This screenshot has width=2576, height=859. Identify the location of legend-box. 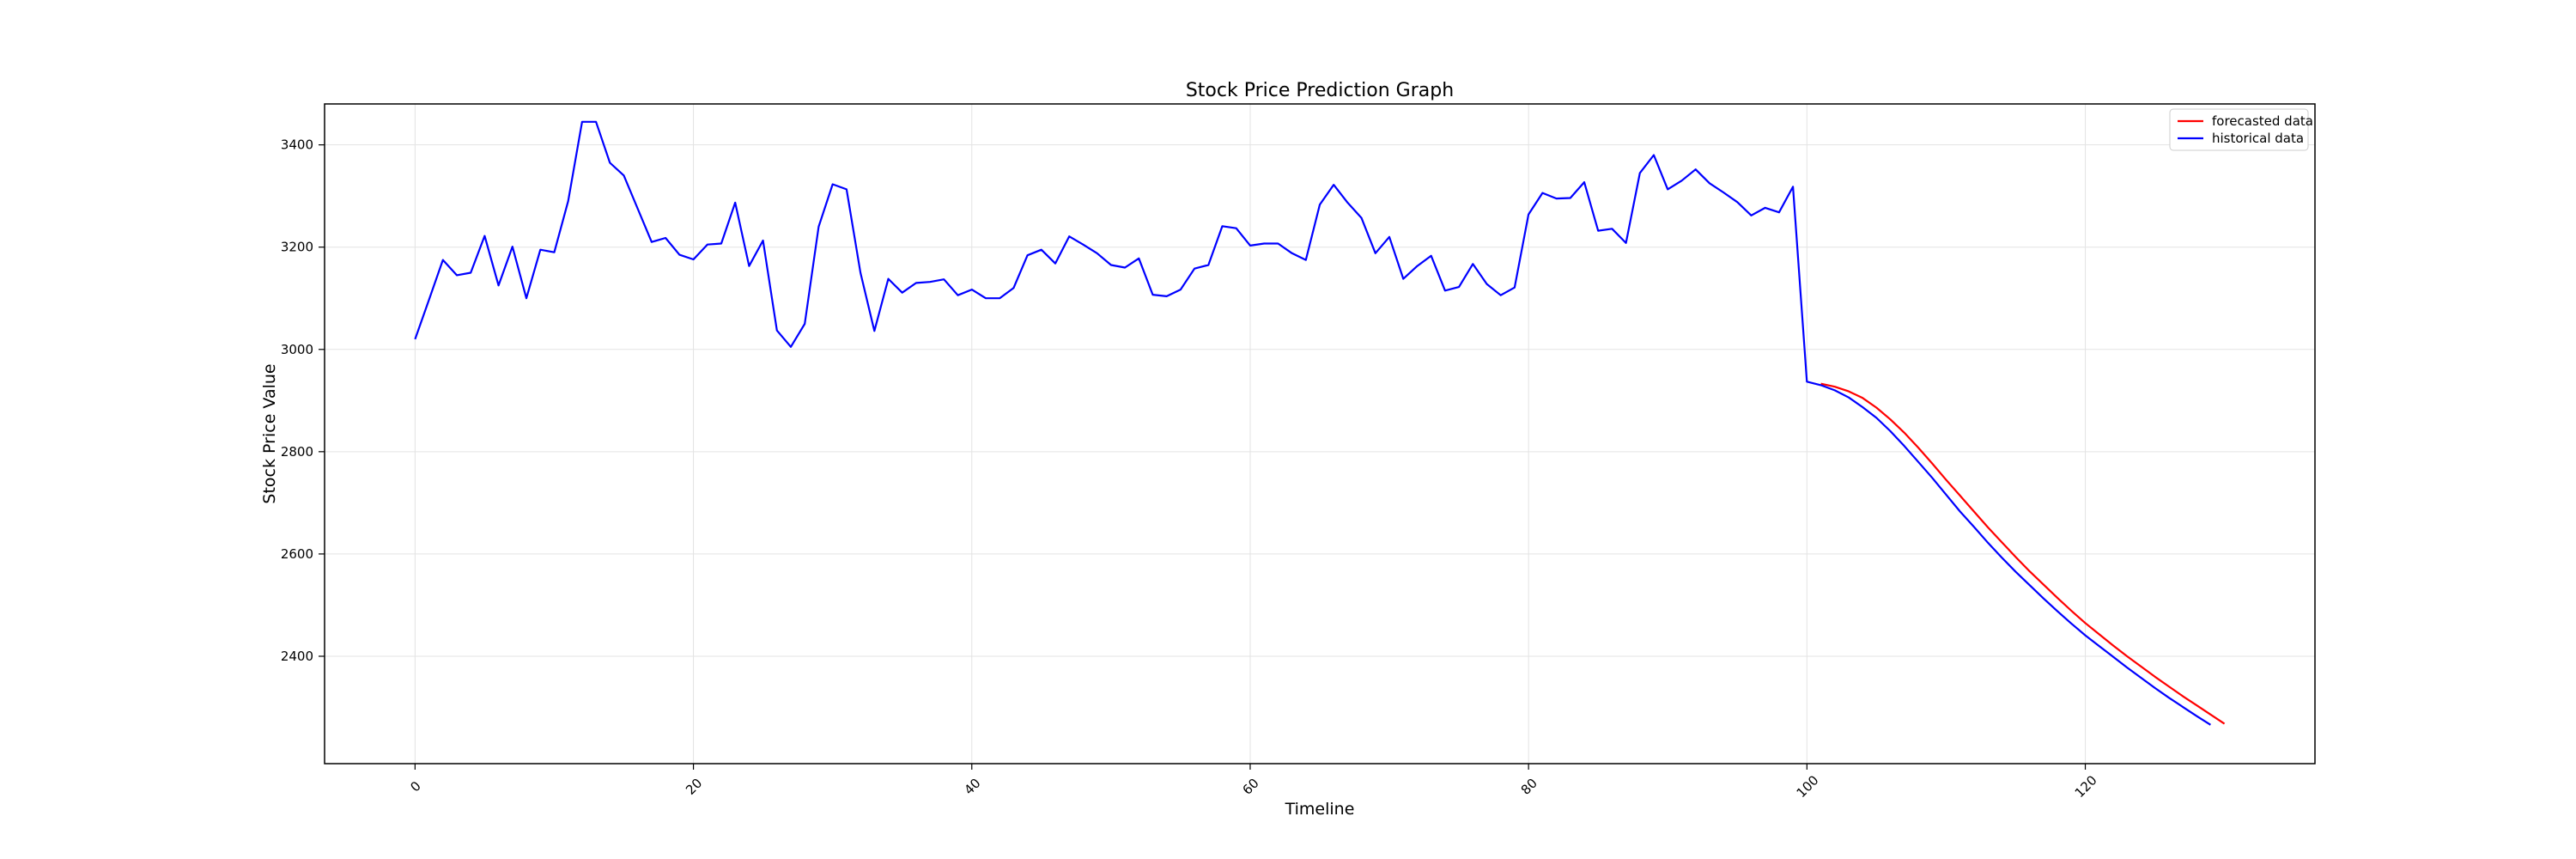
(2239, 130).